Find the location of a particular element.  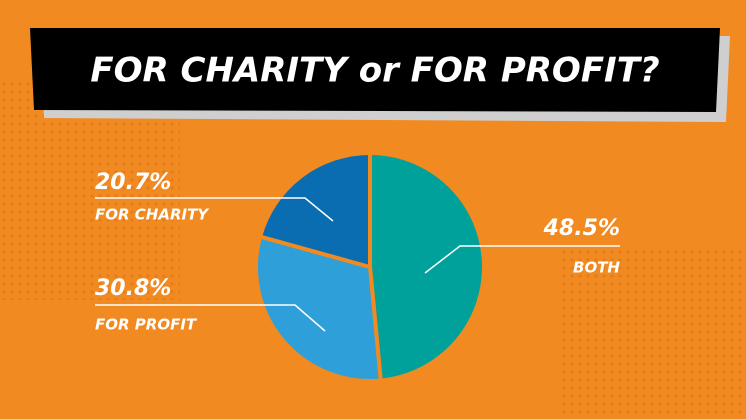

value-label: 48.5% is located at coordinates (581, 228).